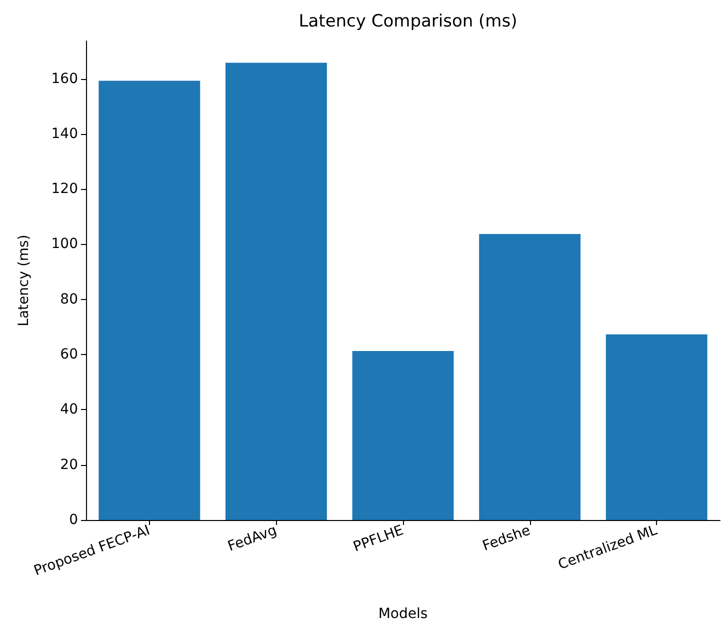 The height and width of the screenshot is (628, 721). Describe the element at coordinates (403, 614) in the screenshot. I see `x-axis-title: Models` at that location.